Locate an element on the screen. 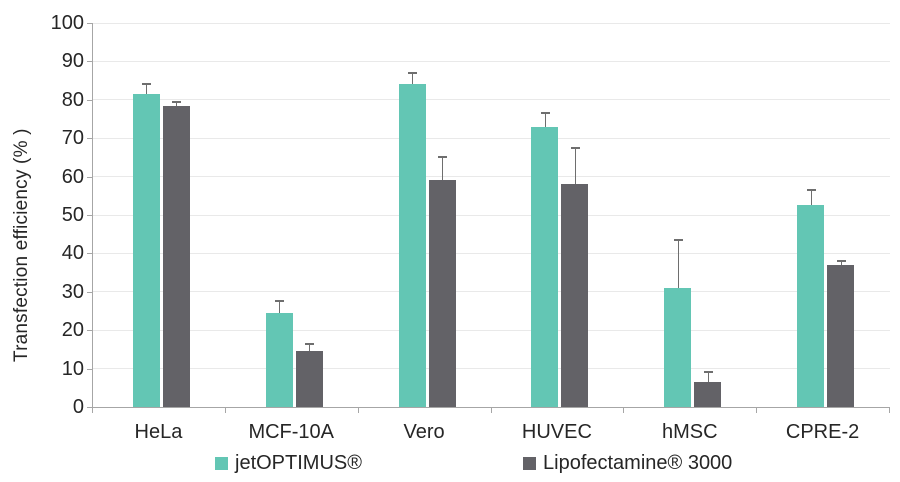  y-tick-label: 50 is located at coordinates (72, 215).